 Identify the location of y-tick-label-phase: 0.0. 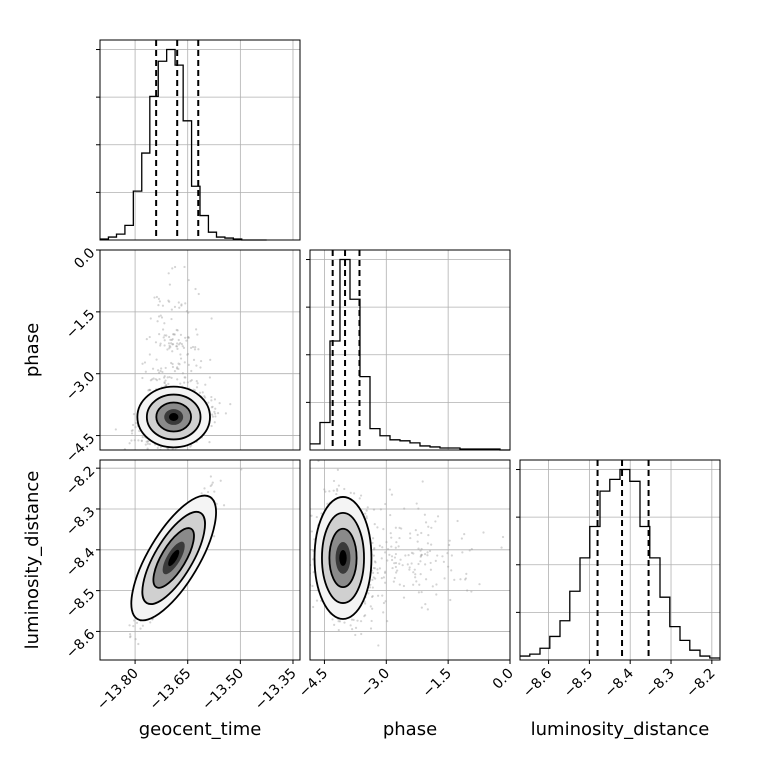
(84, 258).